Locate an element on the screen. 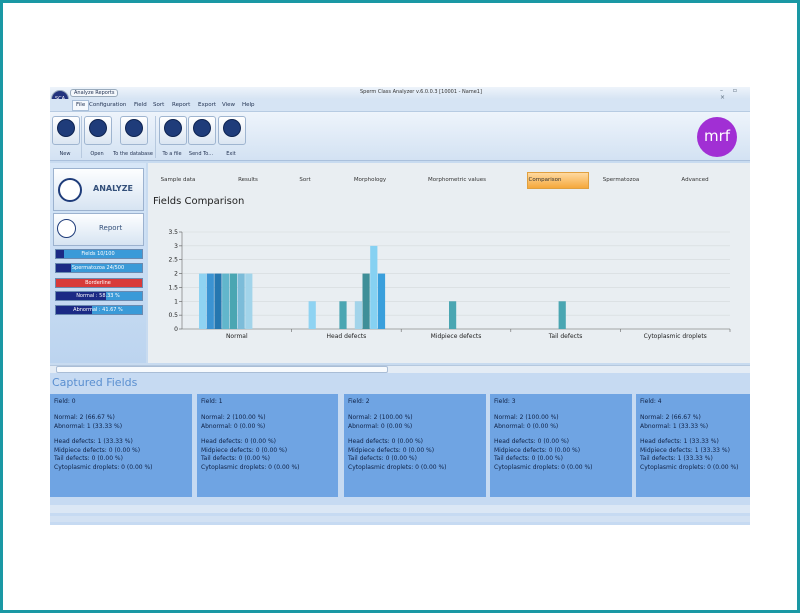 The image size is (800, 613). field-card-title: Field: 1 is located at coordinates (212, 401).